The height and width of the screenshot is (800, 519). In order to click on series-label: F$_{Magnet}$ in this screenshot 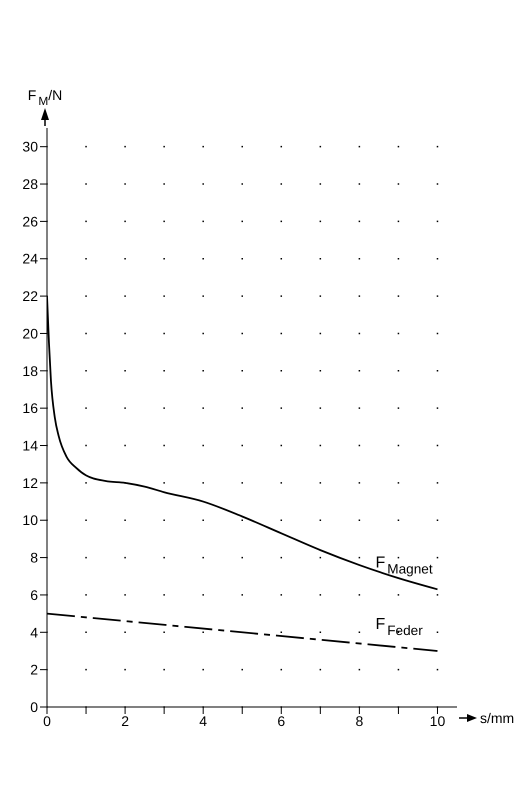, I will do `click(404, 565)`.